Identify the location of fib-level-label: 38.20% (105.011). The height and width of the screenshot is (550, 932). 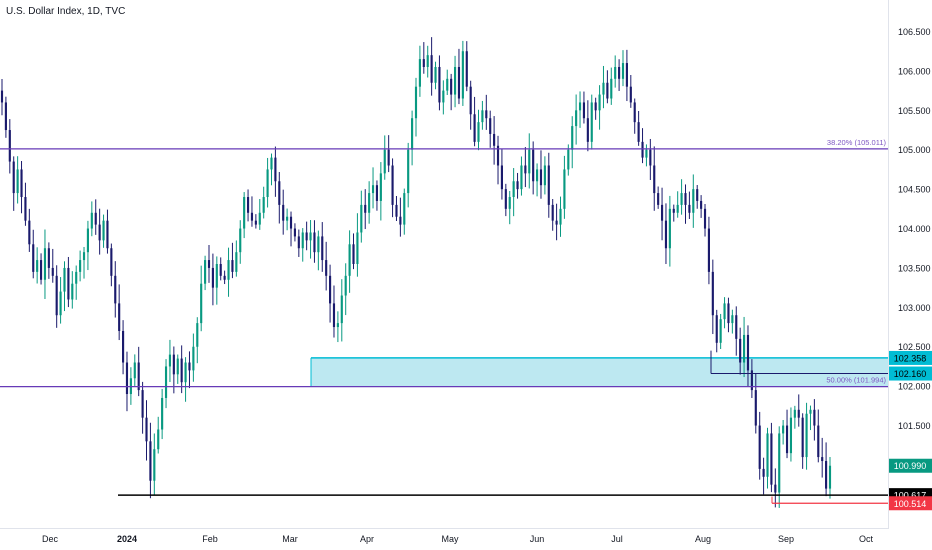
(857, 142).